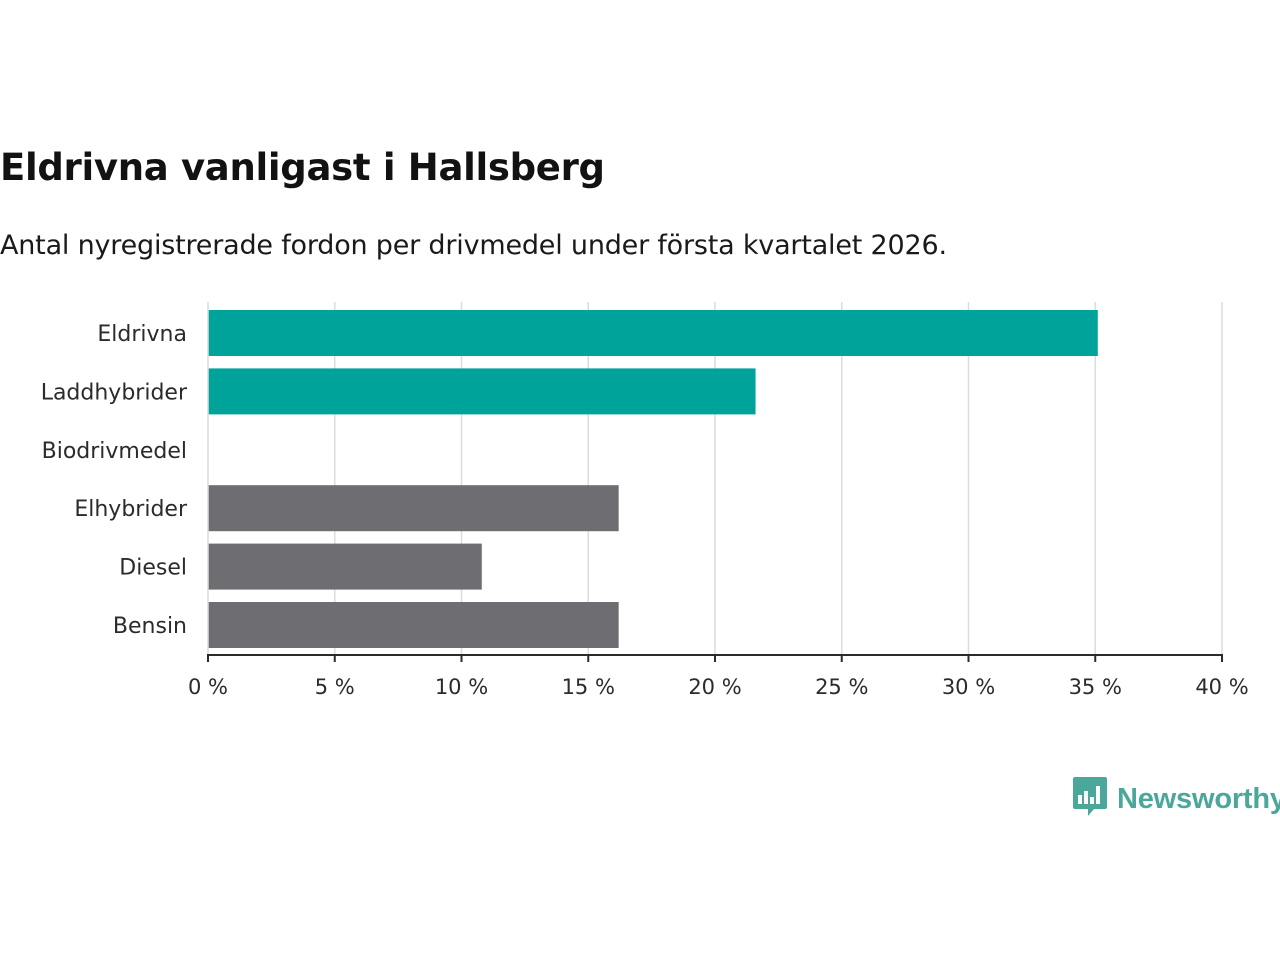 Image resolution: width=1280 pixels, height=960 pixels. I want to click on bar-laddhybrider, so click(482, 391).